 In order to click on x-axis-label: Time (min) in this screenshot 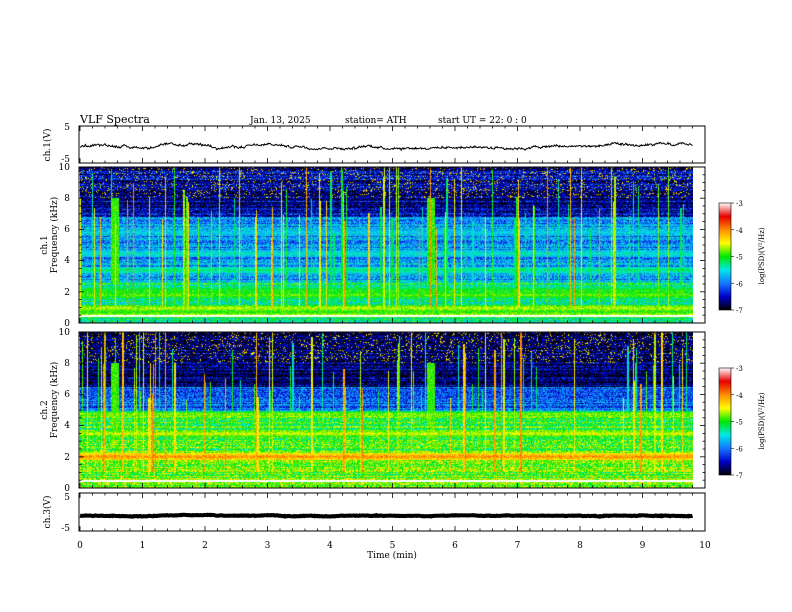, I will do `click(392, 555)`.